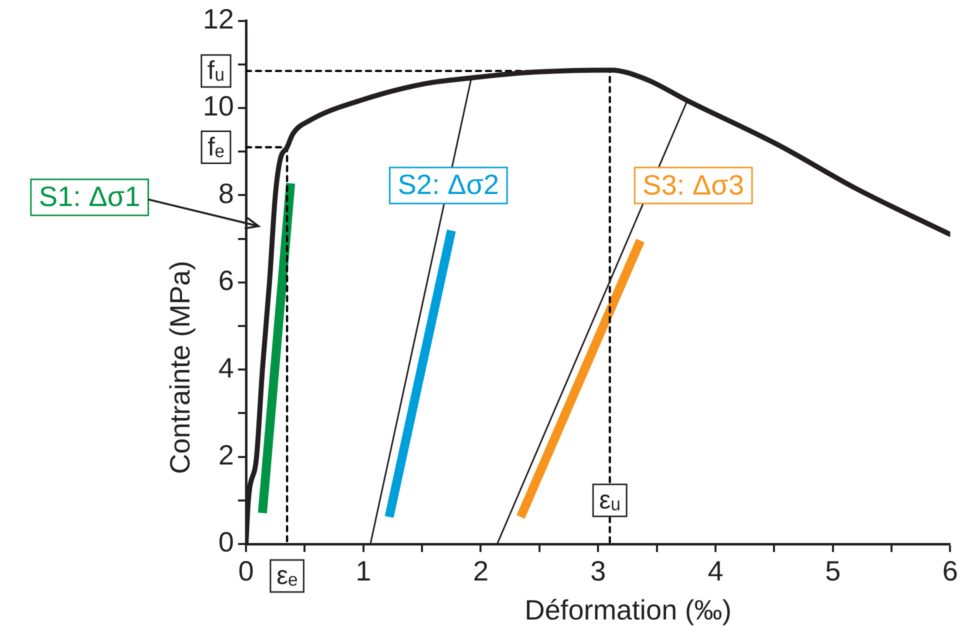 The width and height of the screenshot is (962, 634). What do you see at coordinates (226, 368) in the screenshot?
I see `y-tick-label: 4` at bounding box center [226, 368].